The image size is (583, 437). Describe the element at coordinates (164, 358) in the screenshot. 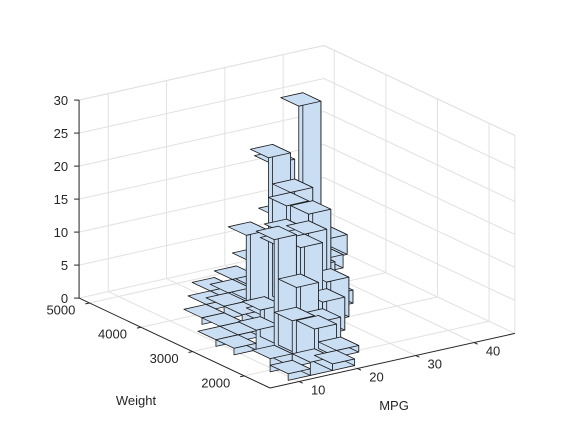

I see `y-tick-label: 3000` at that location.